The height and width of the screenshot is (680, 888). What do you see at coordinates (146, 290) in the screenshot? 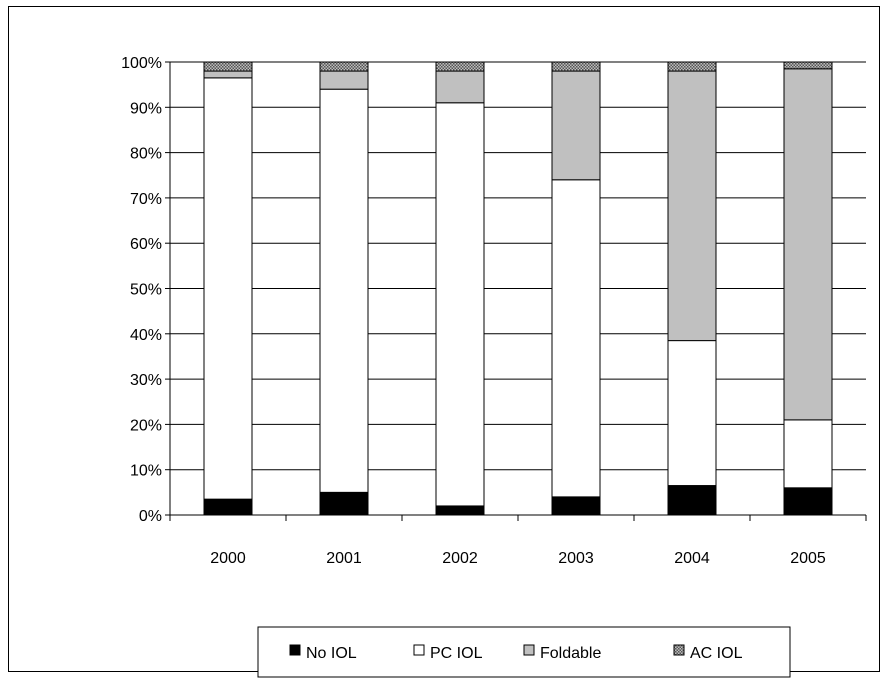
I see `y-tick-label: 50%` at bounding box center [146, 290].